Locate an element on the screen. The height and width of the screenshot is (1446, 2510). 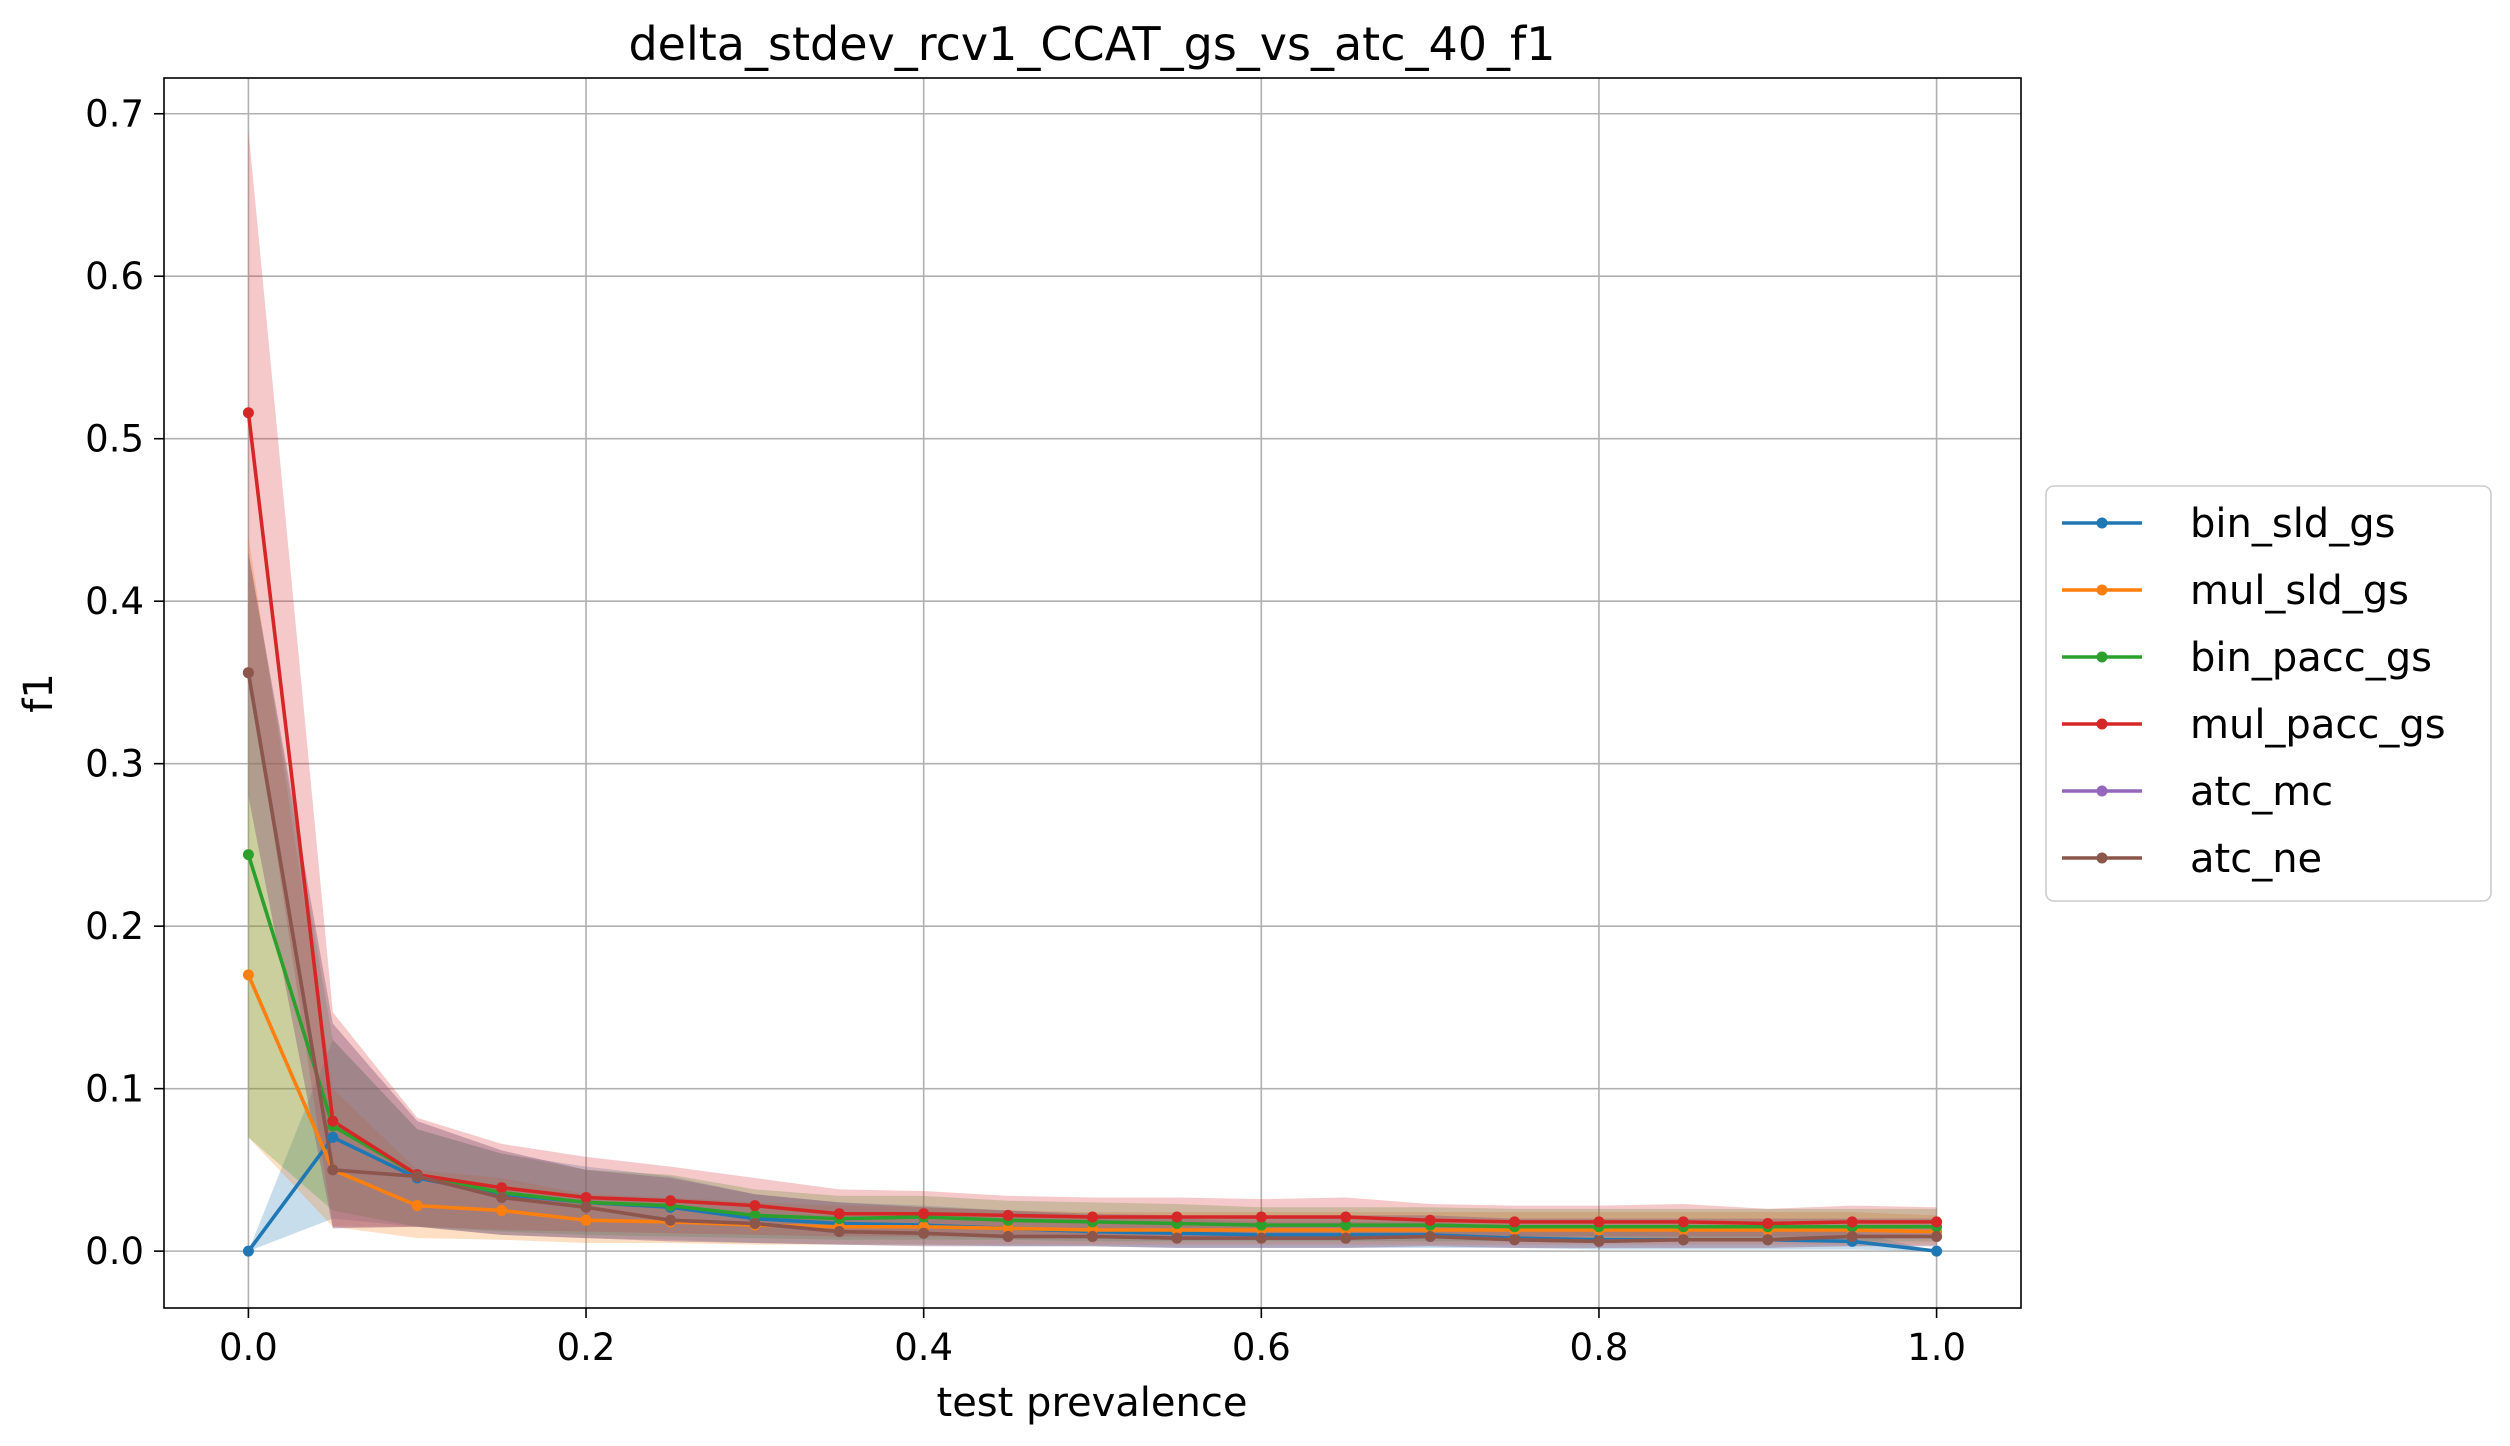
x-tick-label: 1.0 is located at coordinates (1936, 1347).